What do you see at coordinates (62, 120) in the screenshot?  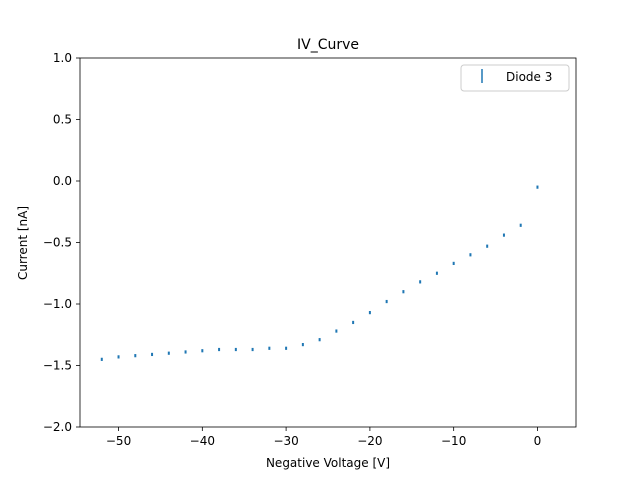 I see `y-tick-label: 0.5` at bounding box center [62, 120].